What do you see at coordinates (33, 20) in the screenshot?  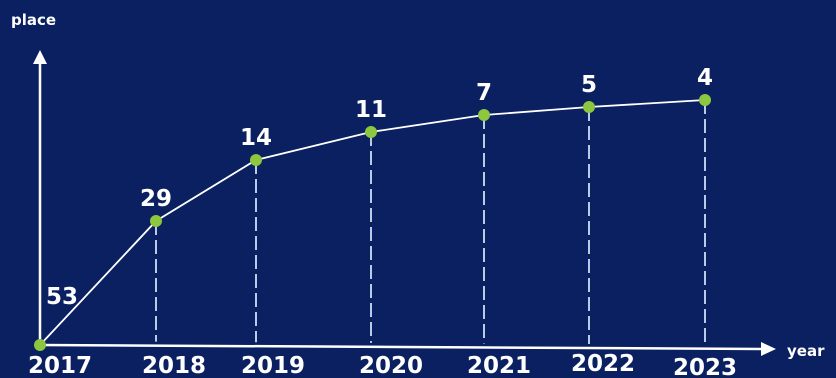 I see `y-axis-title: place` at bounding box center [33, 20].